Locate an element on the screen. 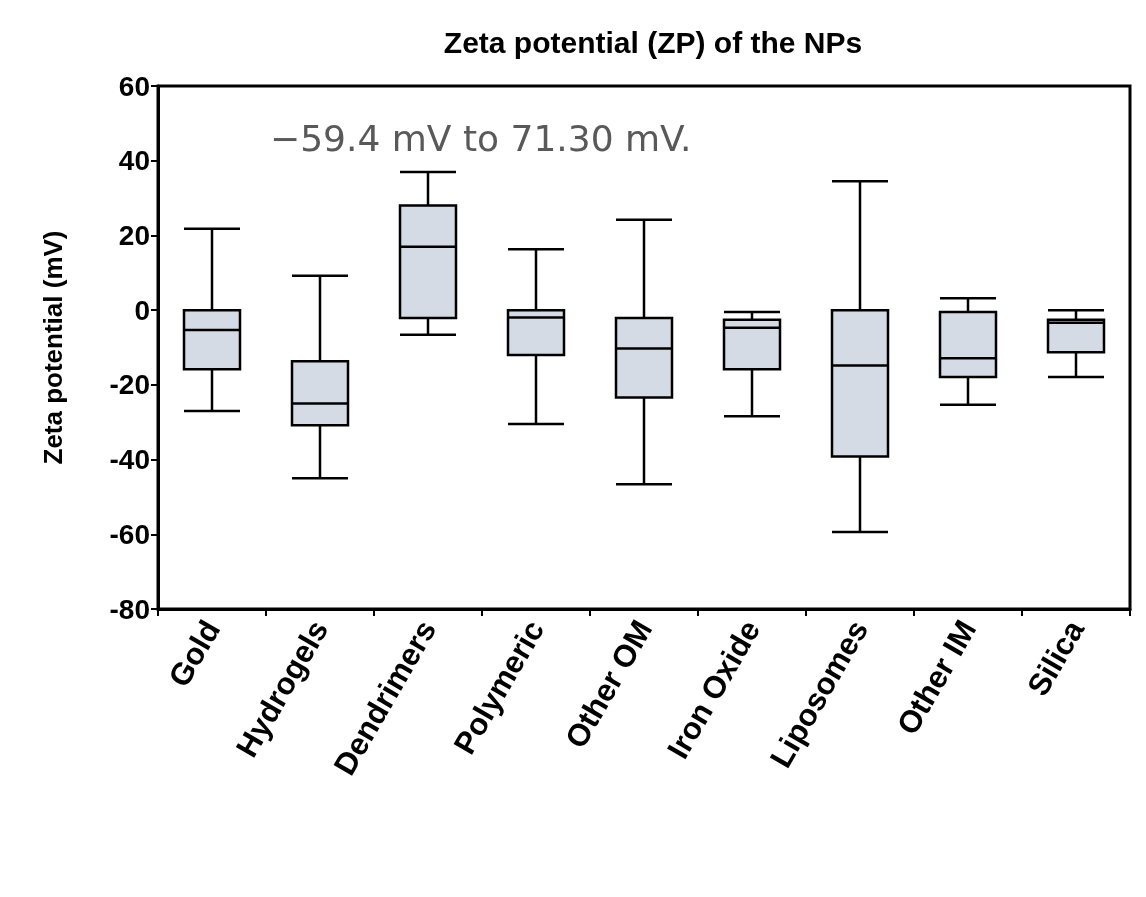 This screenshot has width=1146, height=897. y-tick-label: -20 is located at coordinates (129, 385).